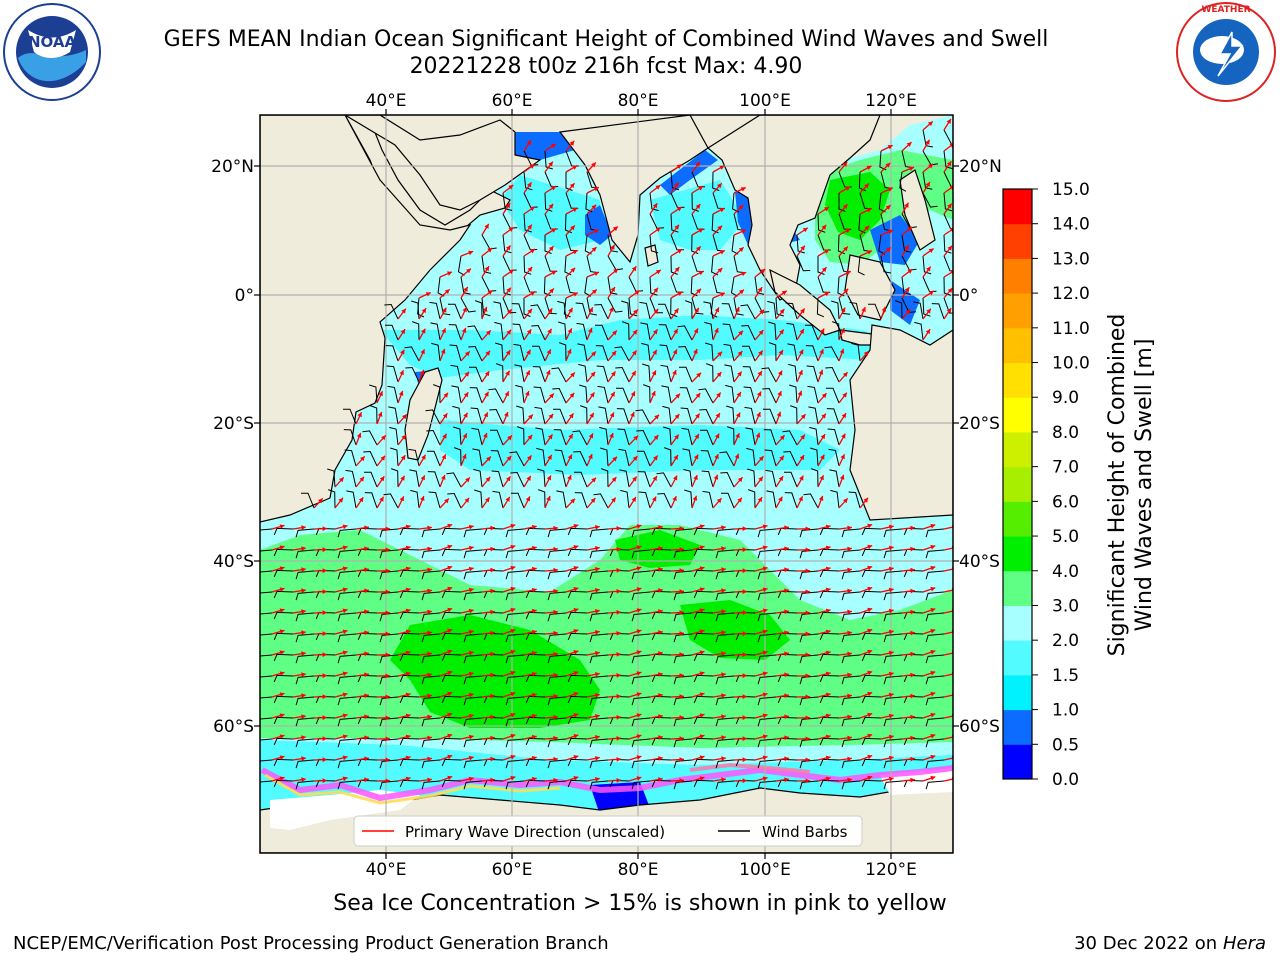  What do you see at coordinates (750, 768) in the screenshot?
I see `sea-ice-fringe` at bounding box center [750, 768].